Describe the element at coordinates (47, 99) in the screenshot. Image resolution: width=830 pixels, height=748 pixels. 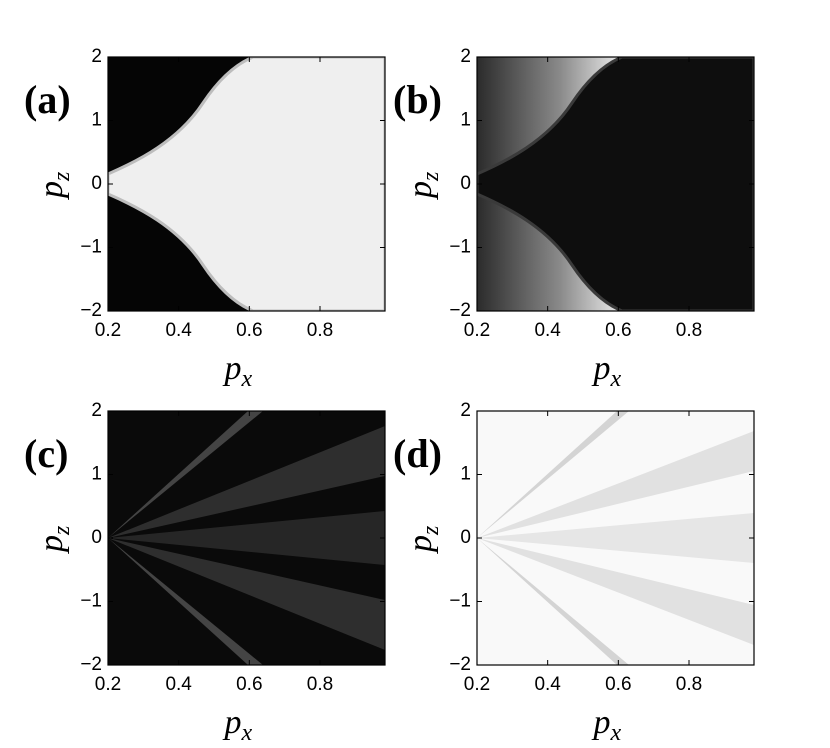
I see `panel-label: (a)` at that location.